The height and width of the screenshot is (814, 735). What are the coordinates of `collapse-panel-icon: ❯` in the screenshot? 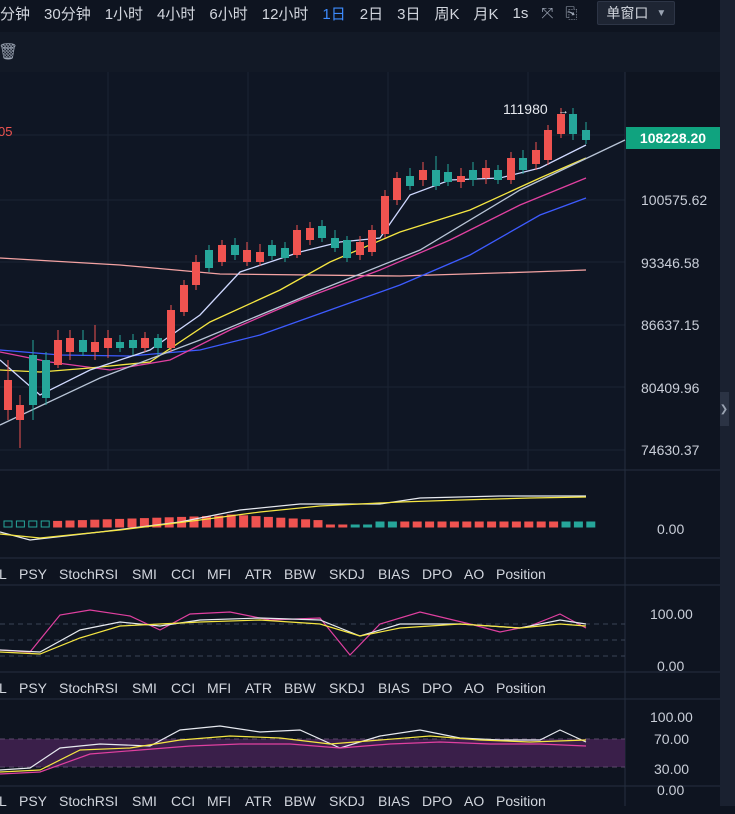 It's located at (724, 409).